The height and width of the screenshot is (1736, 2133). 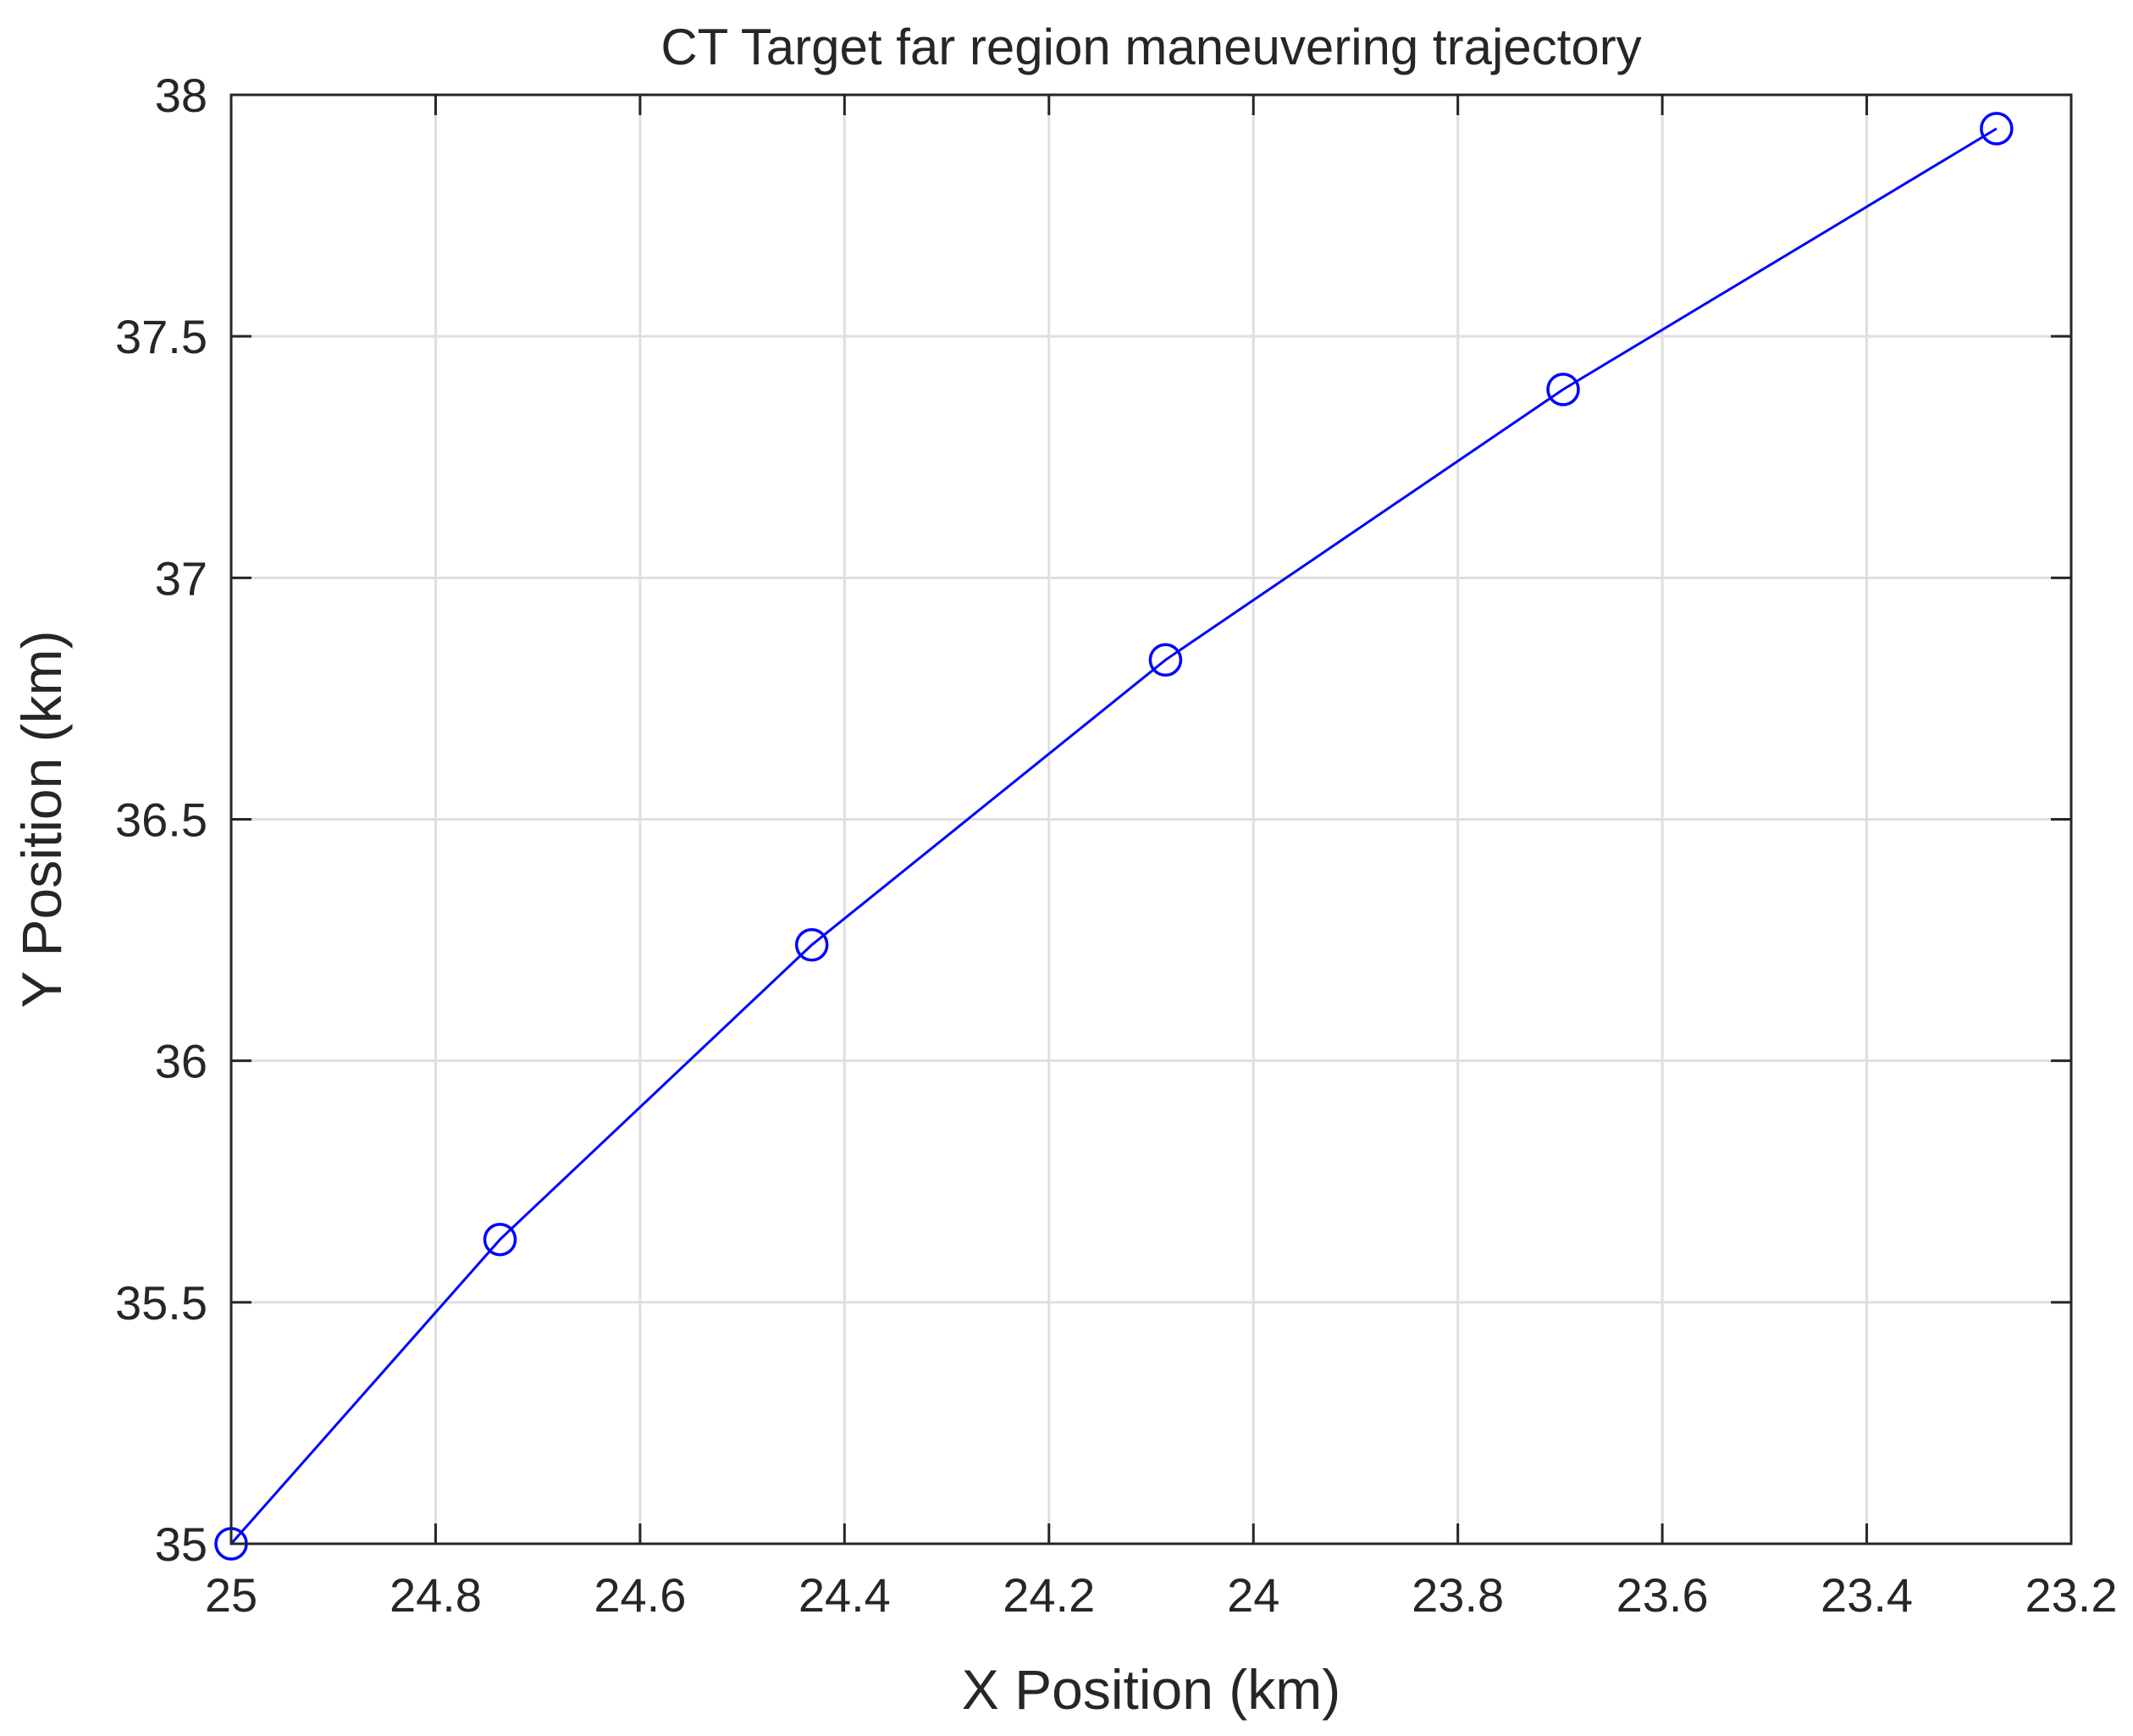 I want to click on y-tick-label: 35, so click(x=181, y=1544).